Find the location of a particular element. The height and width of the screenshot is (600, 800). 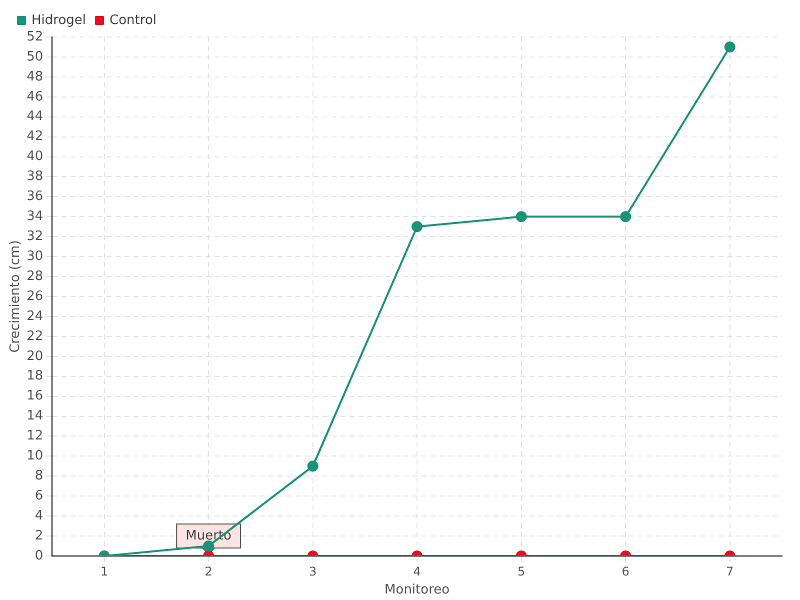

y-tick-label: 24 is located at coordinates (35, 316).